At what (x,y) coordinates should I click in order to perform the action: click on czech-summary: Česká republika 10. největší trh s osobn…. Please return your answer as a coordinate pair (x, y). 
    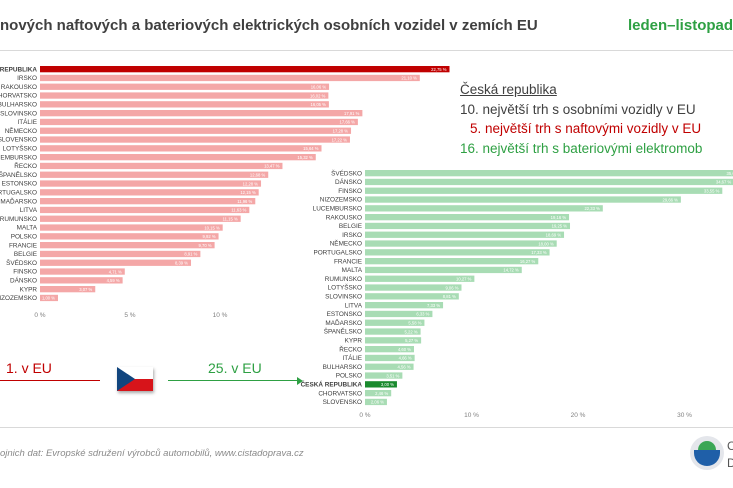
    Looking at the image, I should click on (581, 119).